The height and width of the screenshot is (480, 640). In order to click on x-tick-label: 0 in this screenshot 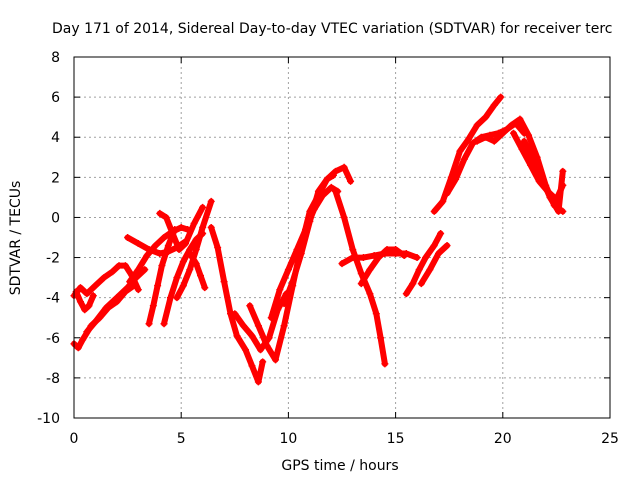, I will do `click(74, 439)`.